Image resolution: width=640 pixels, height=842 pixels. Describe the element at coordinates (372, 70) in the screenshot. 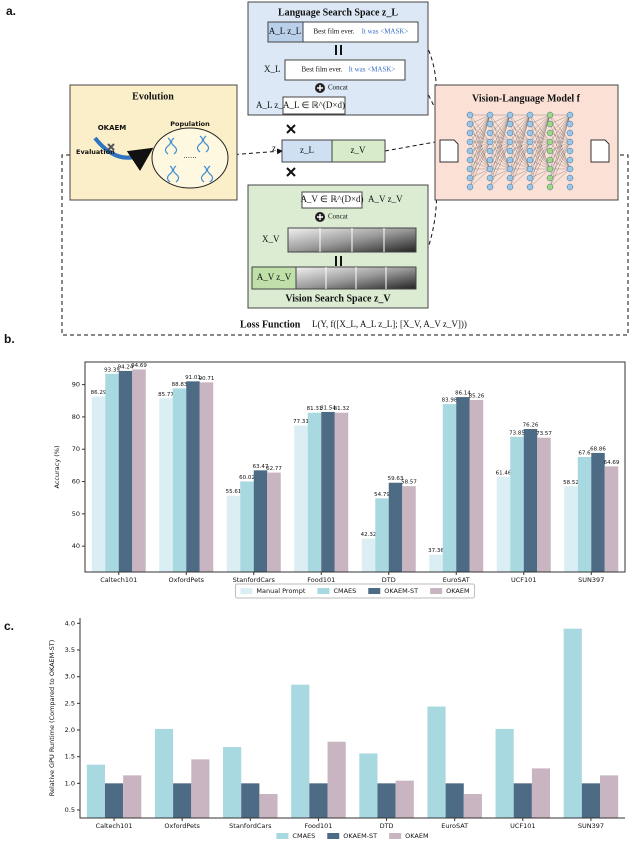

I see `prompt-mask: It was <MASK>` at that location.